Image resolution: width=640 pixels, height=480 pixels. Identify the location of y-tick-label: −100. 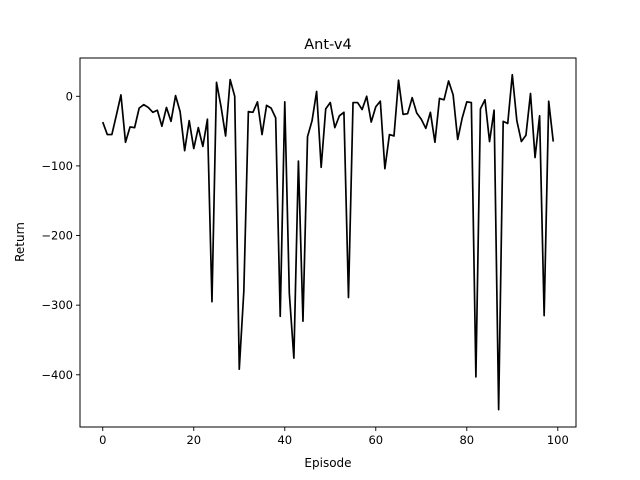
(57, 166).